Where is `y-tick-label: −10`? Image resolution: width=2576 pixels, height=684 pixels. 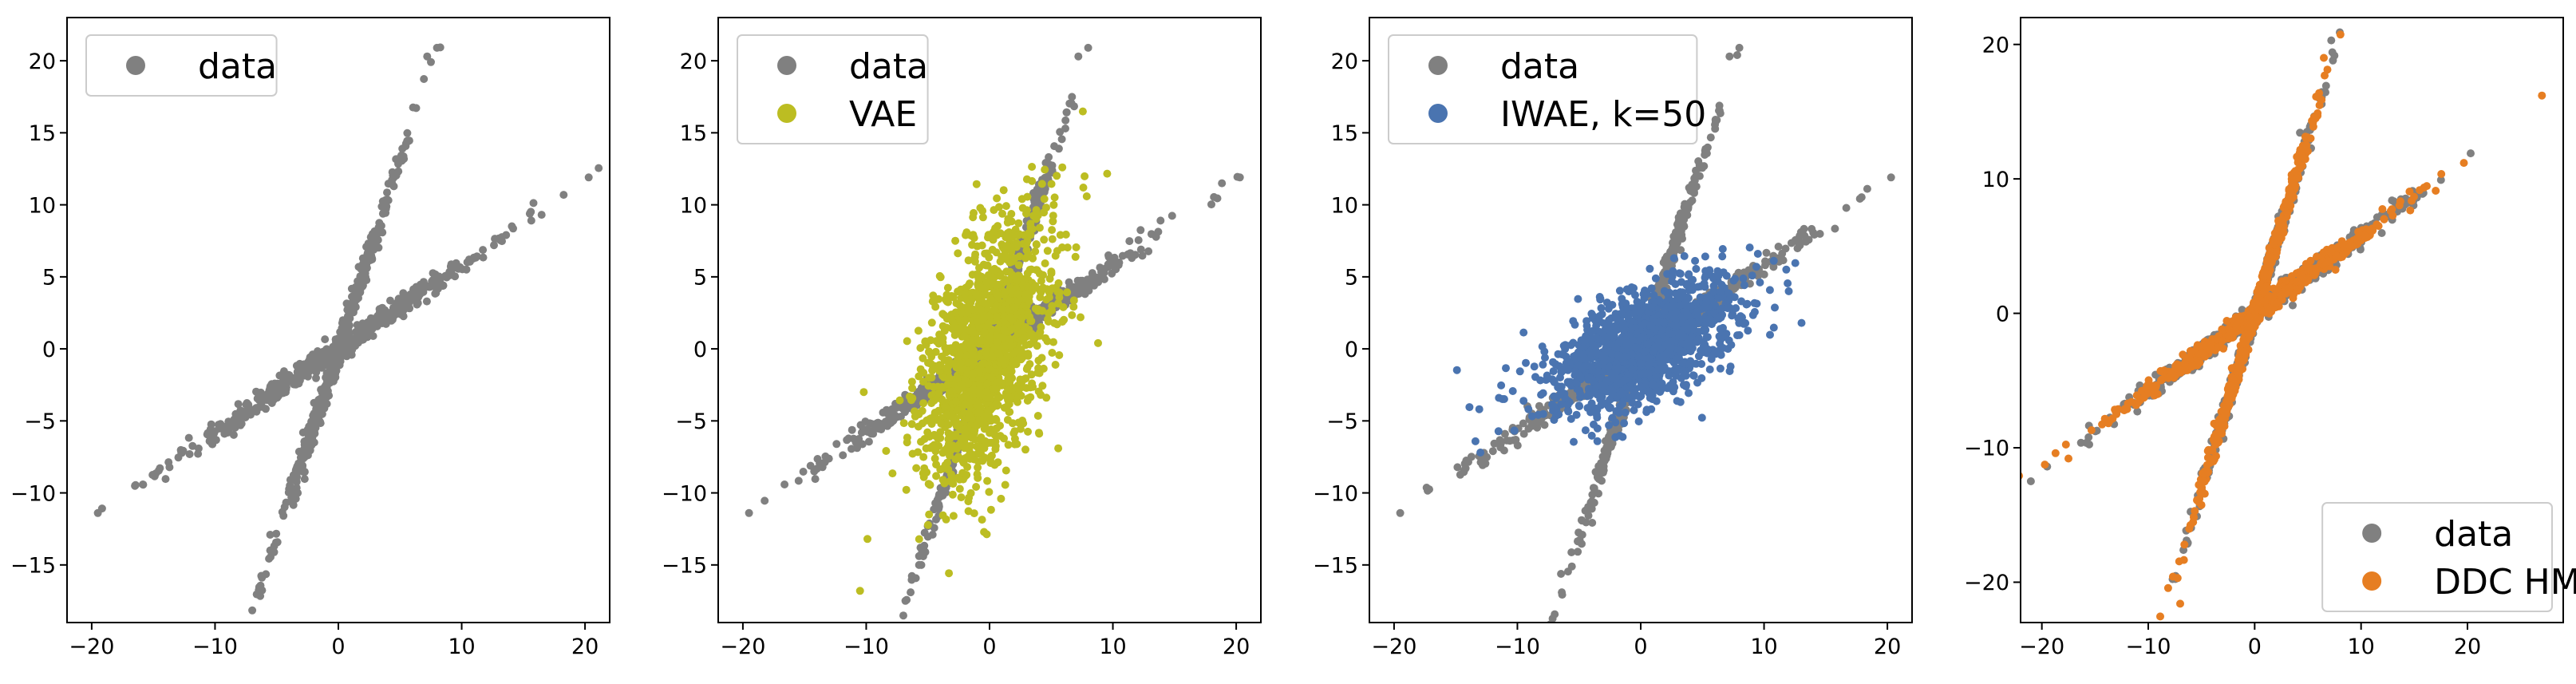 y-tick-label: −10 is located at coordinates (33, 494).